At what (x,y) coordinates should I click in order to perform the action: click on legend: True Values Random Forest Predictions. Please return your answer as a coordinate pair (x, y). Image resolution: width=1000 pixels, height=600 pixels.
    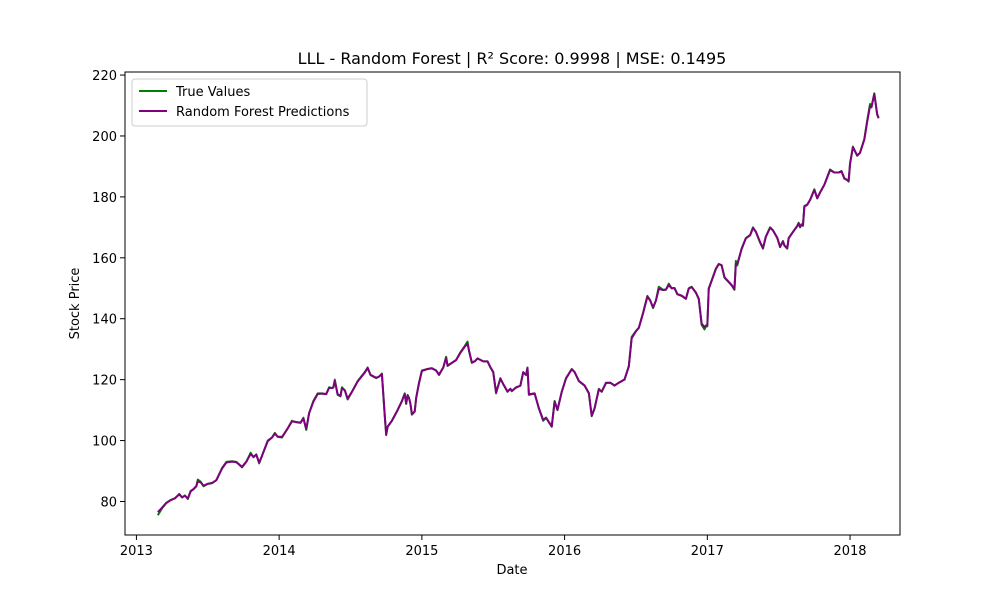
    Looking at the image, I should click on (249, 102).